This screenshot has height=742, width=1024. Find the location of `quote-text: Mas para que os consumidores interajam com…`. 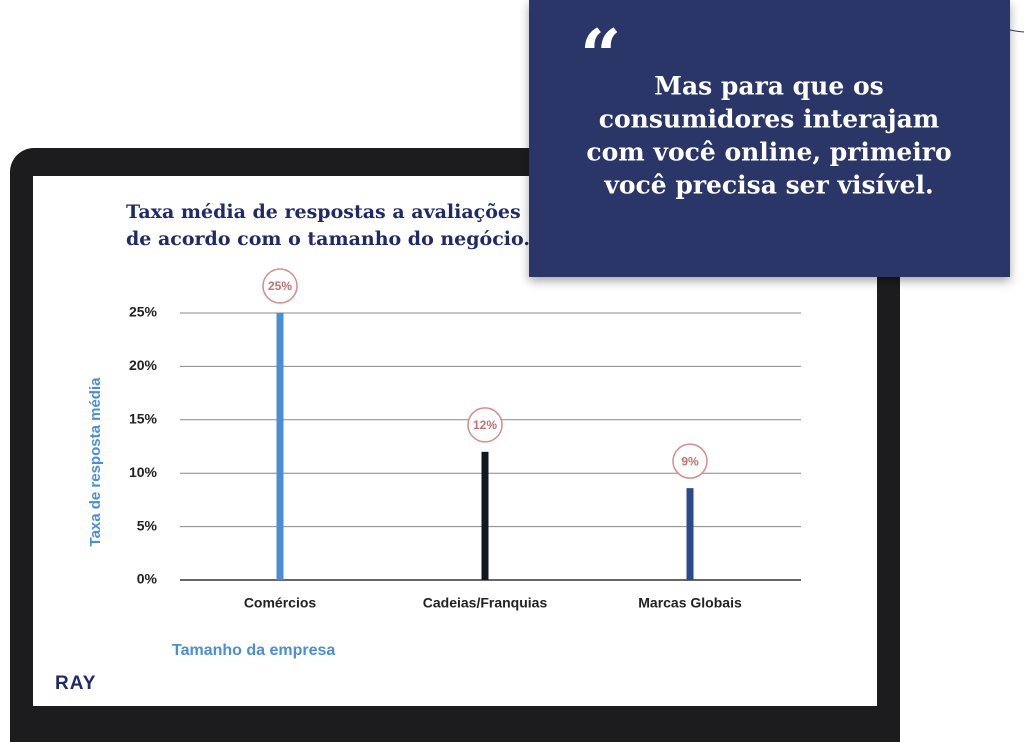

quote-text: Mas para que os consumidores interajam com… is located at coordinates (768, 136).